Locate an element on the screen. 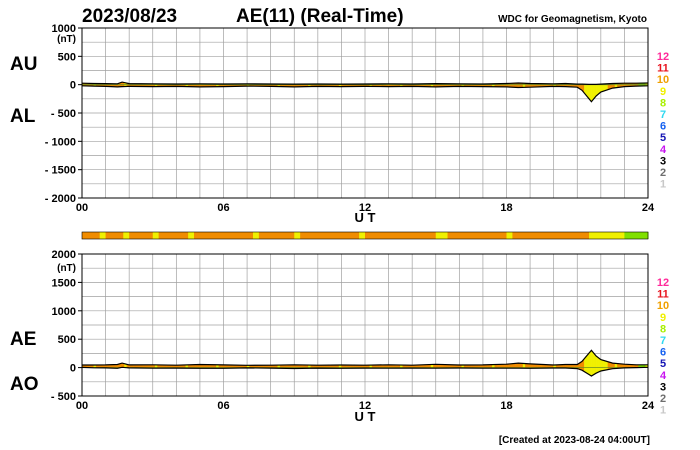 Image resolution: width=700 pixels, height=450 pixels. station-strip-frame is located at coordinates (365, 235).